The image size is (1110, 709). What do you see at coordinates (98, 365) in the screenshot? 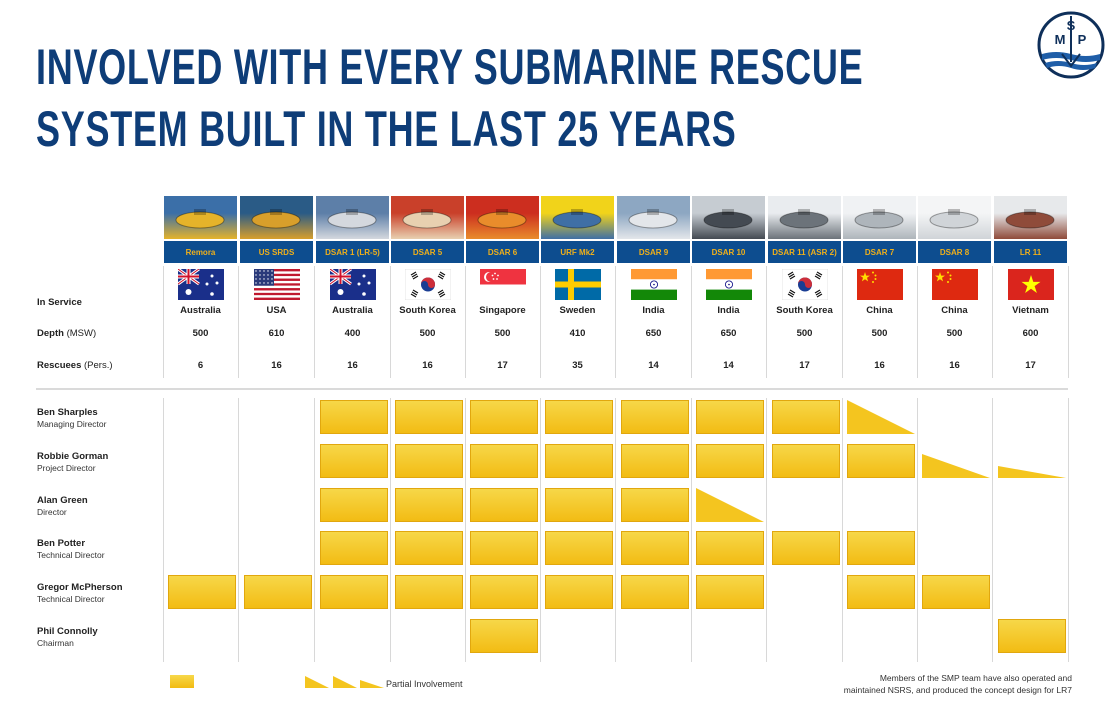
I see `rescuees-unit: (Pers.)` at bounding box center [98, 365].